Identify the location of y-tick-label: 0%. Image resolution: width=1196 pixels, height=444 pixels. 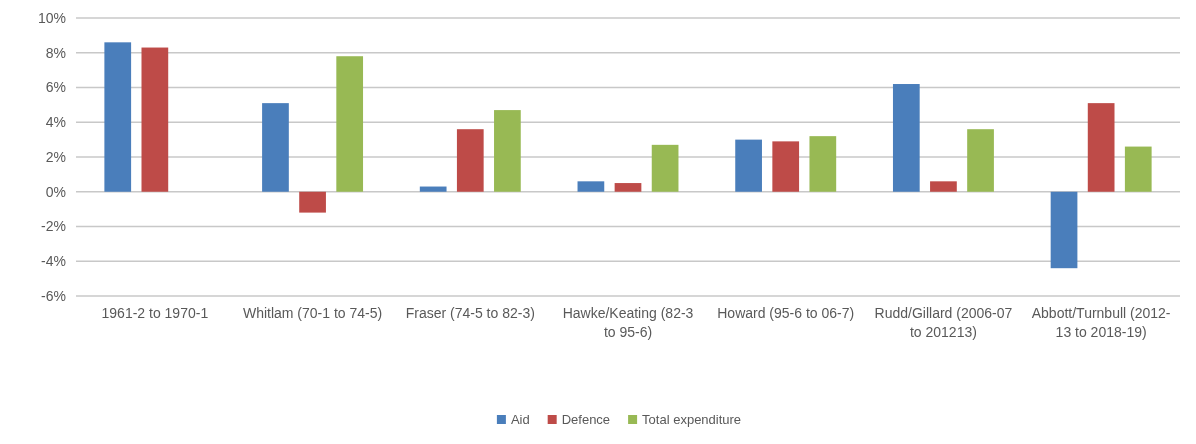
(55, 191).